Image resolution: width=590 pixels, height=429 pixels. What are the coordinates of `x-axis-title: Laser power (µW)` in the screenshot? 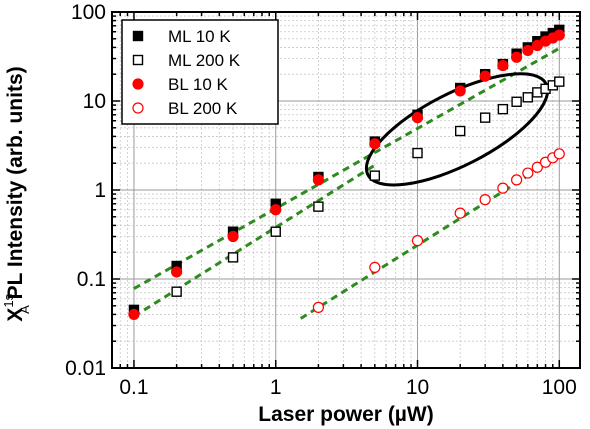 It's located at (345, 414).